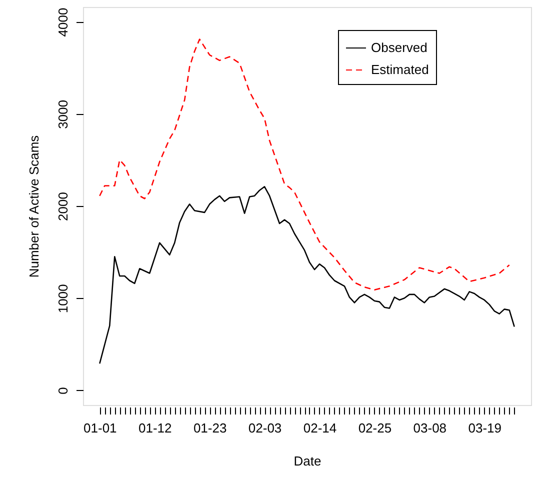 This screenshot has height=482, width=539. Describe the element at coordinates (63, 206) in the screenshot. I see `y-tick-label: 2000` at that location.